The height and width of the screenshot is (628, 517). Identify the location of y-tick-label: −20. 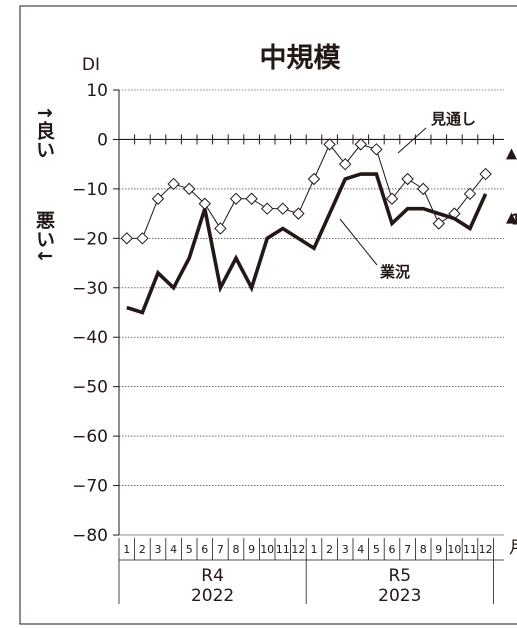
(90, 239).